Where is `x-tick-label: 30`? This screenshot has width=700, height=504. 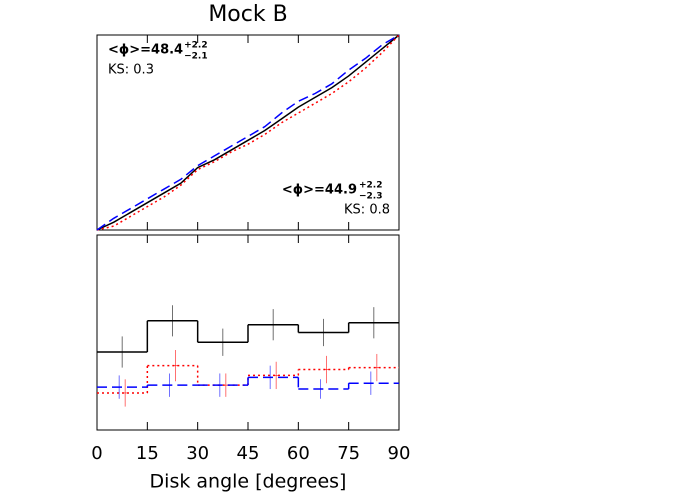
x-tick-label: 30 is located at coordinates (197, 453).